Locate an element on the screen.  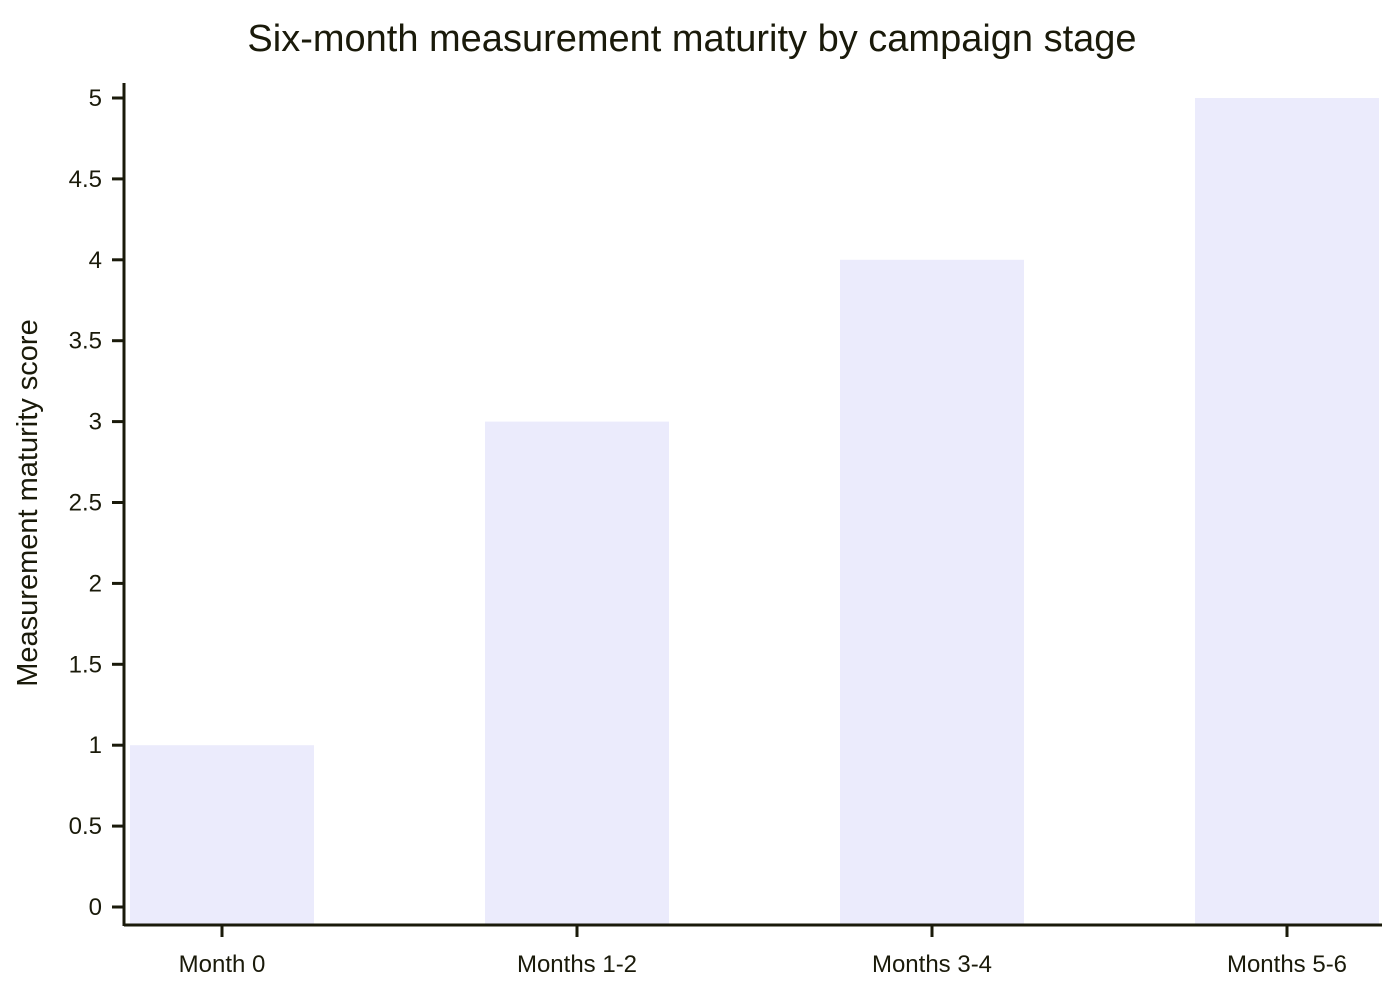
y-tick-label: 3.5 is located at coordinates (85, 341).